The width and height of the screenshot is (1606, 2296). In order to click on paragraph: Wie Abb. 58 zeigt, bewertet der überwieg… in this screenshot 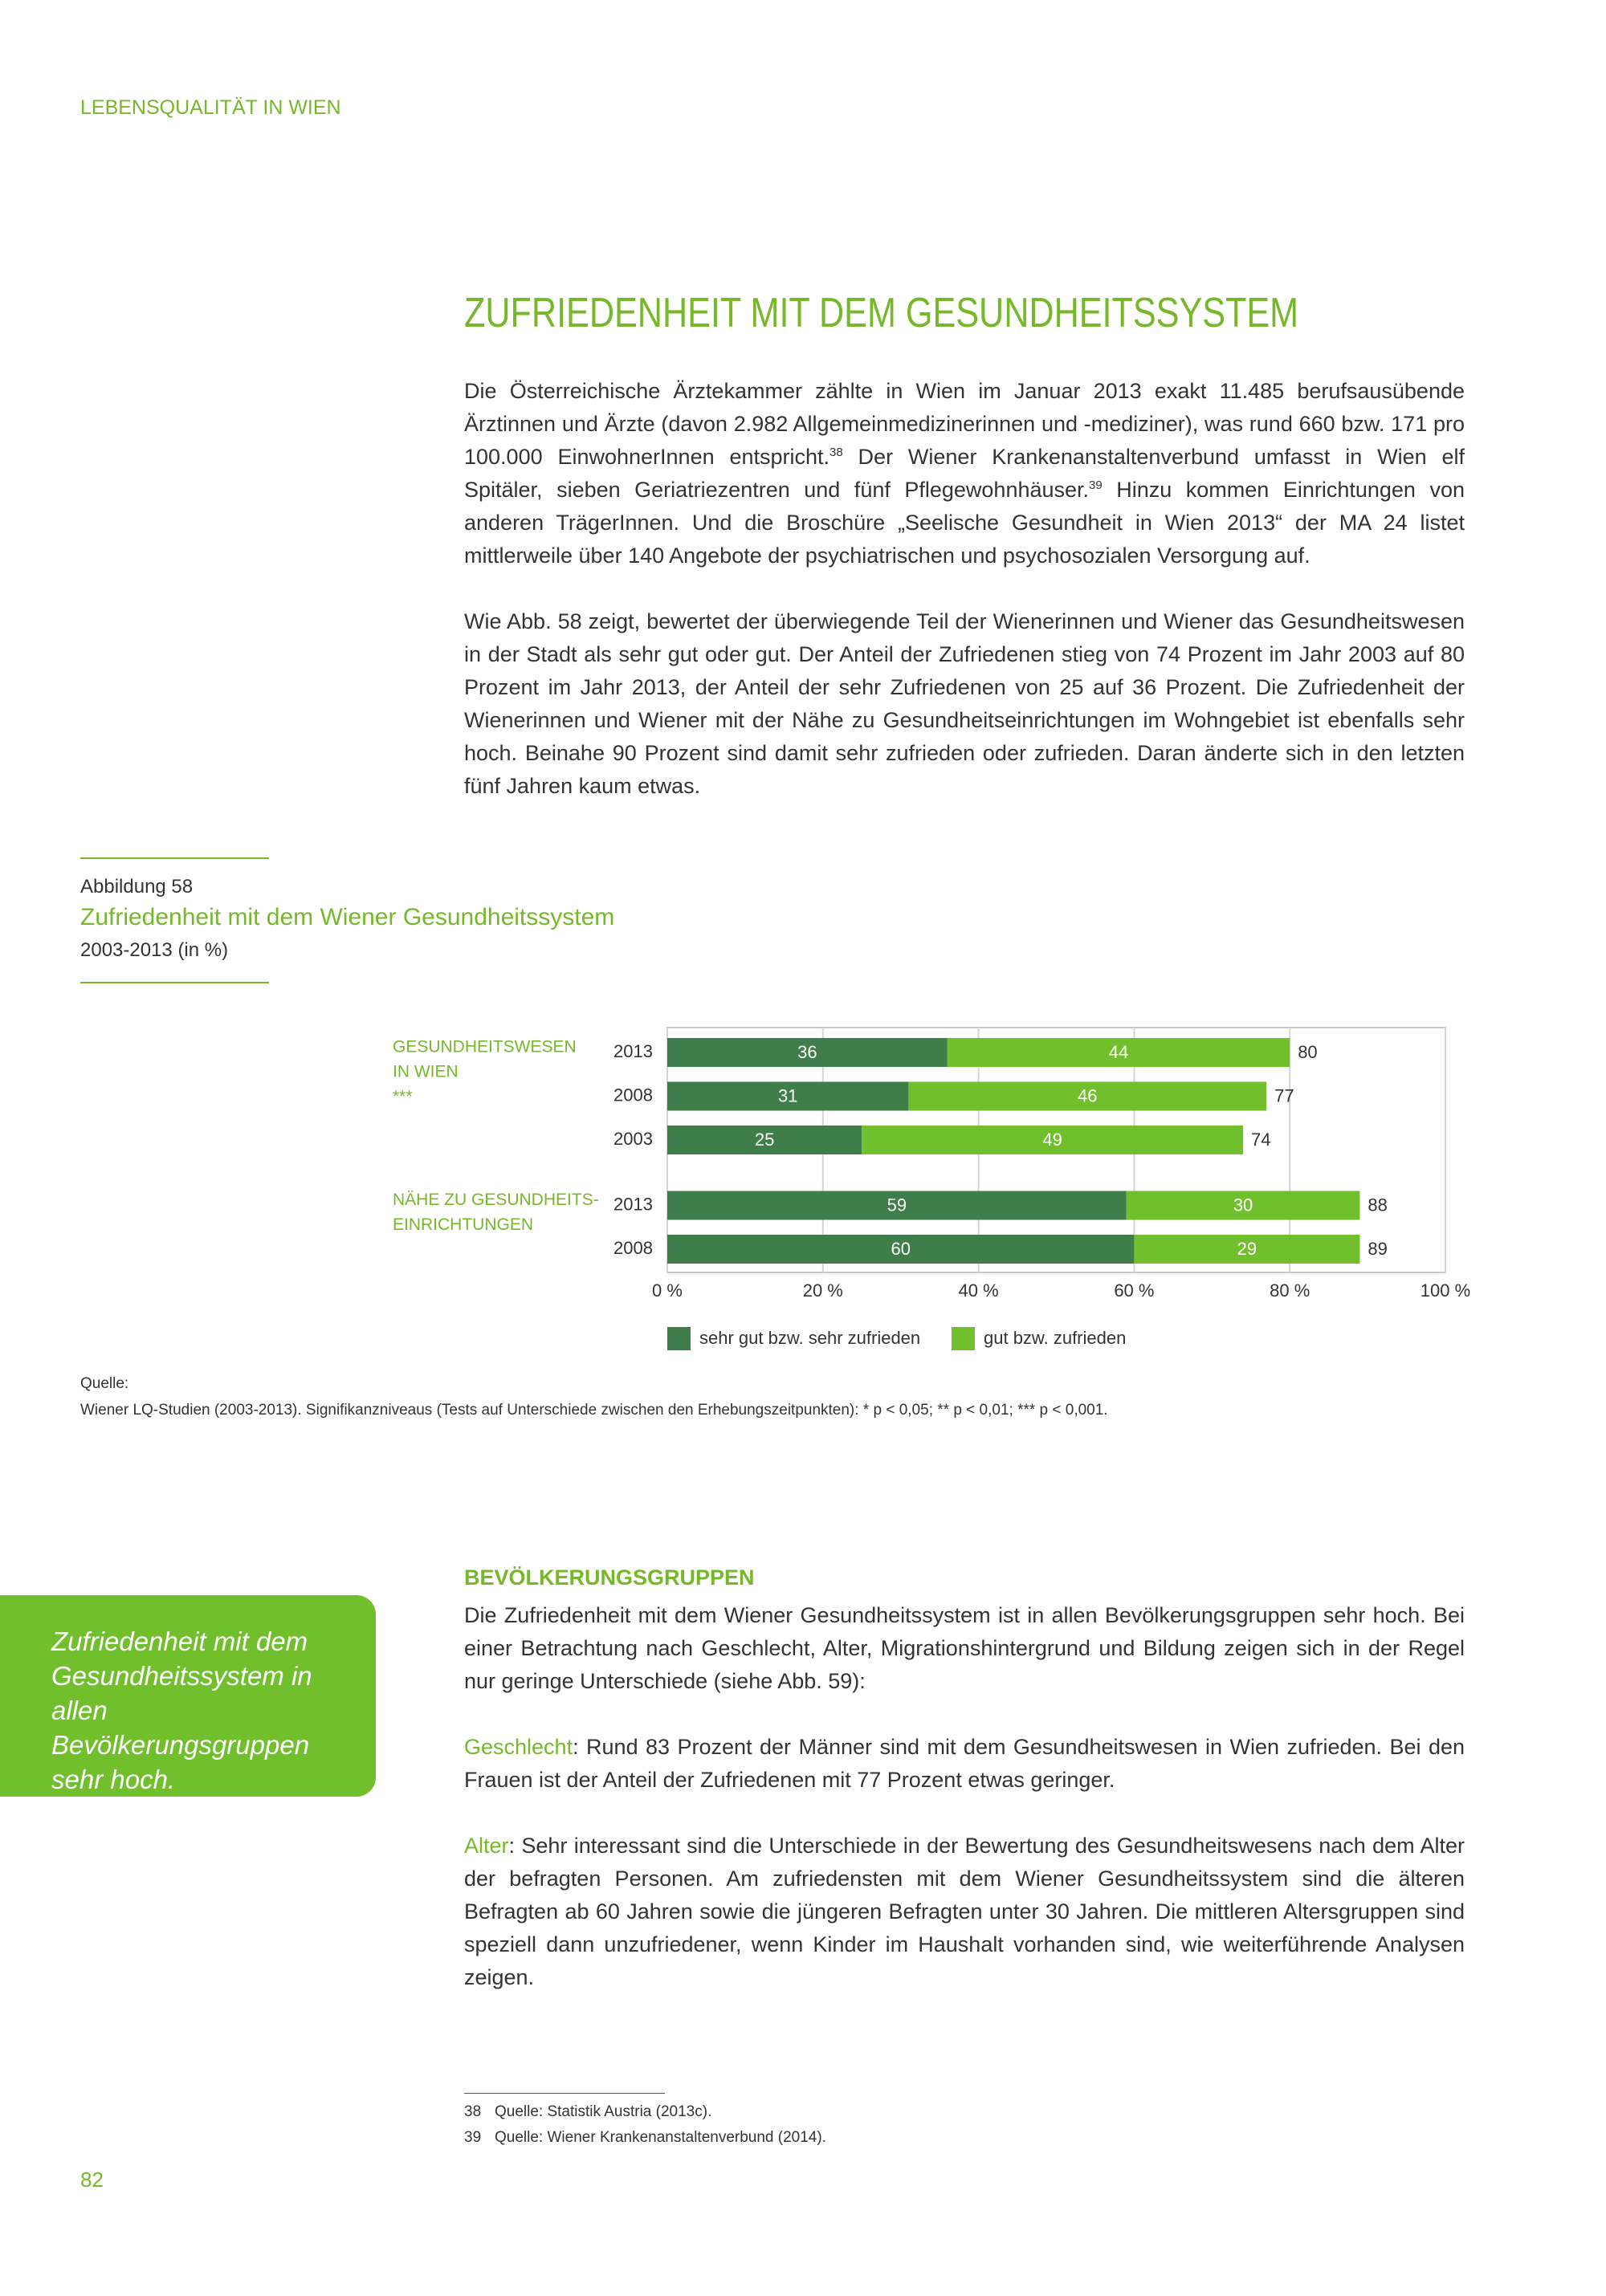, I will do `click(964, 704)`.